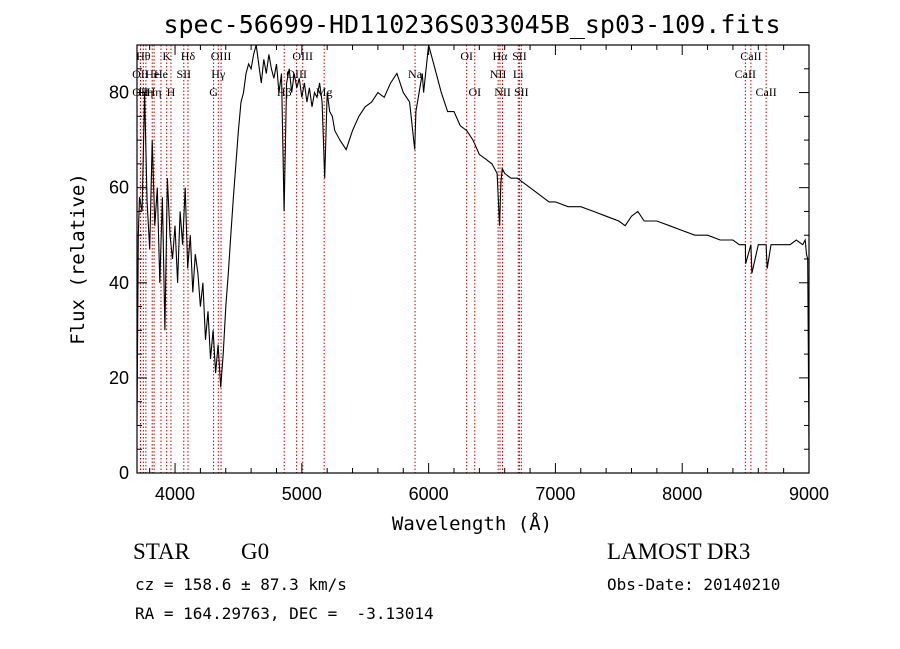  What do you see at coordinates (175, 494) in the screenshot?
I see `x-tick-label: 4000` at bounding box center [175, 494].